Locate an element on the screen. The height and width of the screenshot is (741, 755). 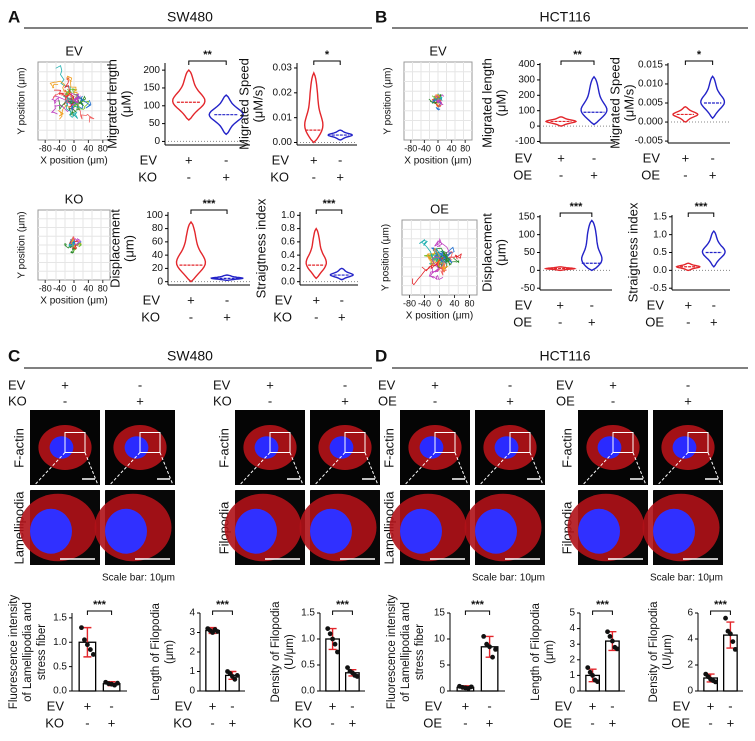
y-axis-label: Migrated length is located at coordinates (111, 104).